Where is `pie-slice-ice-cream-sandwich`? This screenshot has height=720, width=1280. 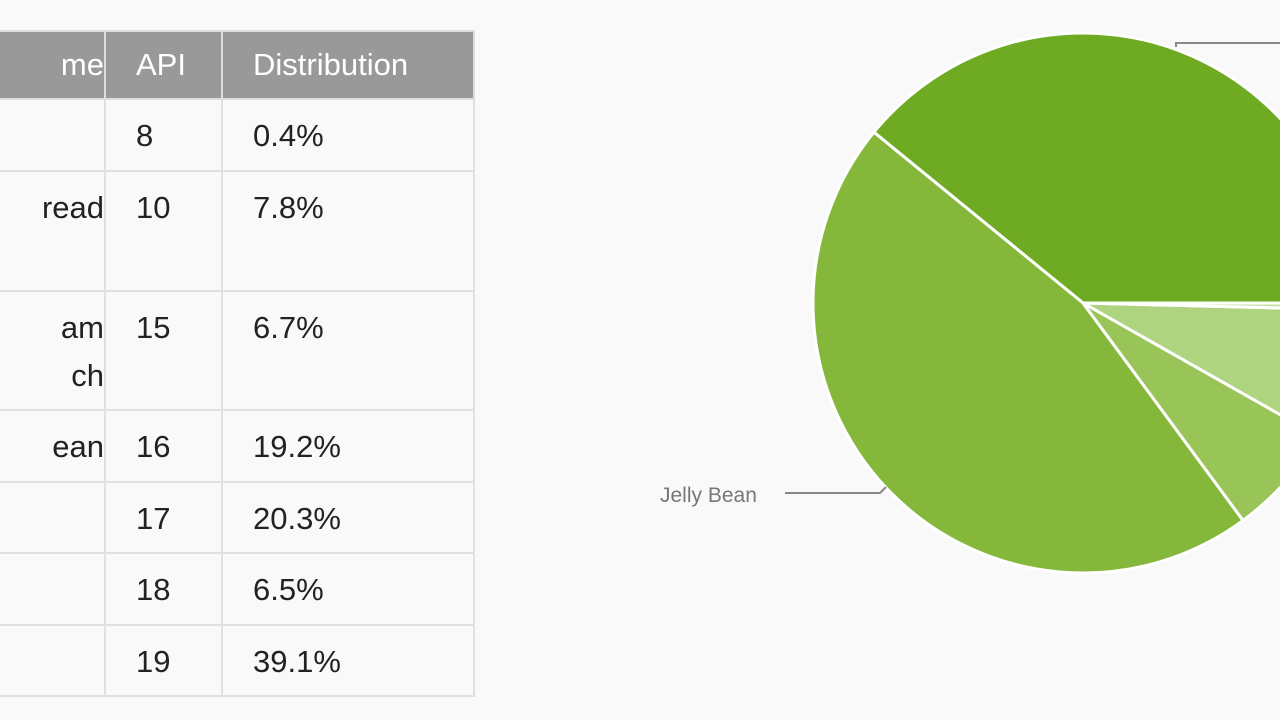 pie-slice-ice-cream-sandwich is located at coordinates (1180, 412).